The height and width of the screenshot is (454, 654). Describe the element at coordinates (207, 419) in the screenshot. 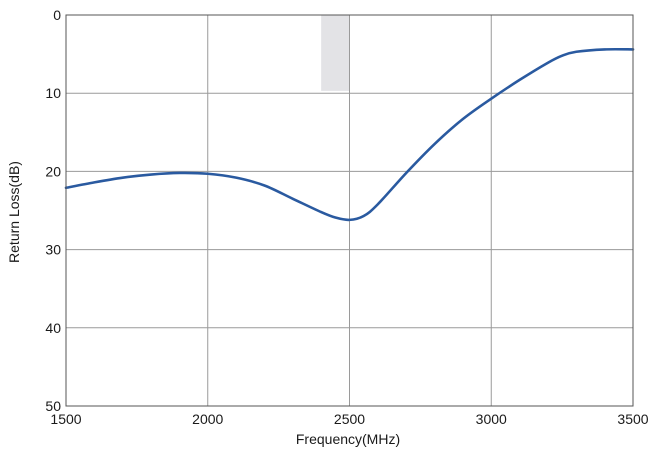

I see `x-tick-label: 2000` at that location.